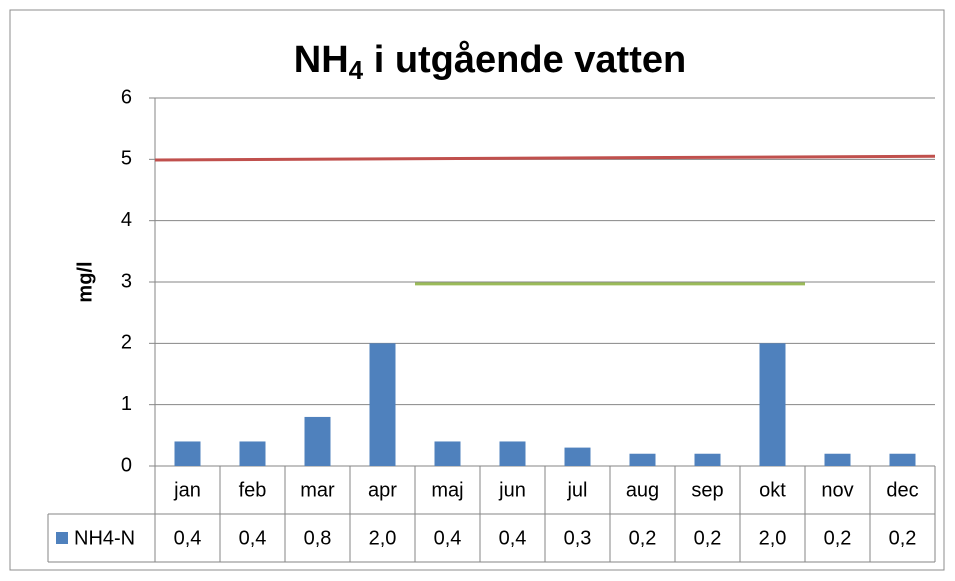  Describe the element at coordinates (187, 490) in the screenshot. I see `x-tick-label: jan` at that location.